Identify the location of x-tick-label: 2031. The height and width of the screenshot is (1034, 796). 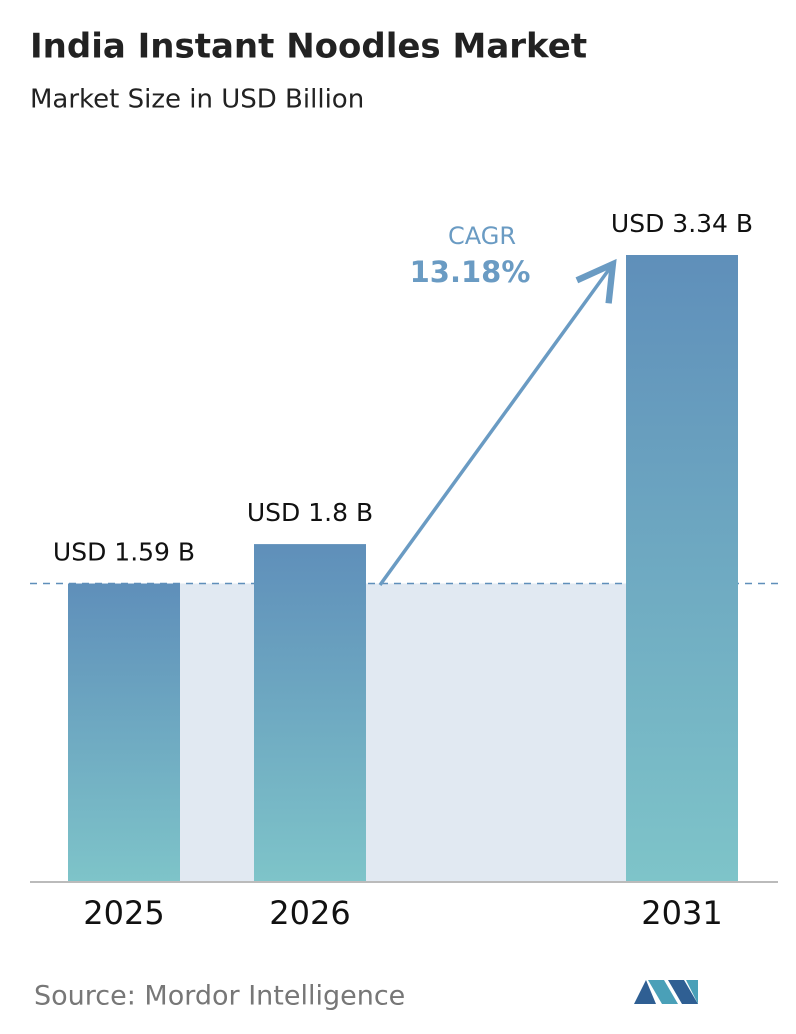
(681, 913).